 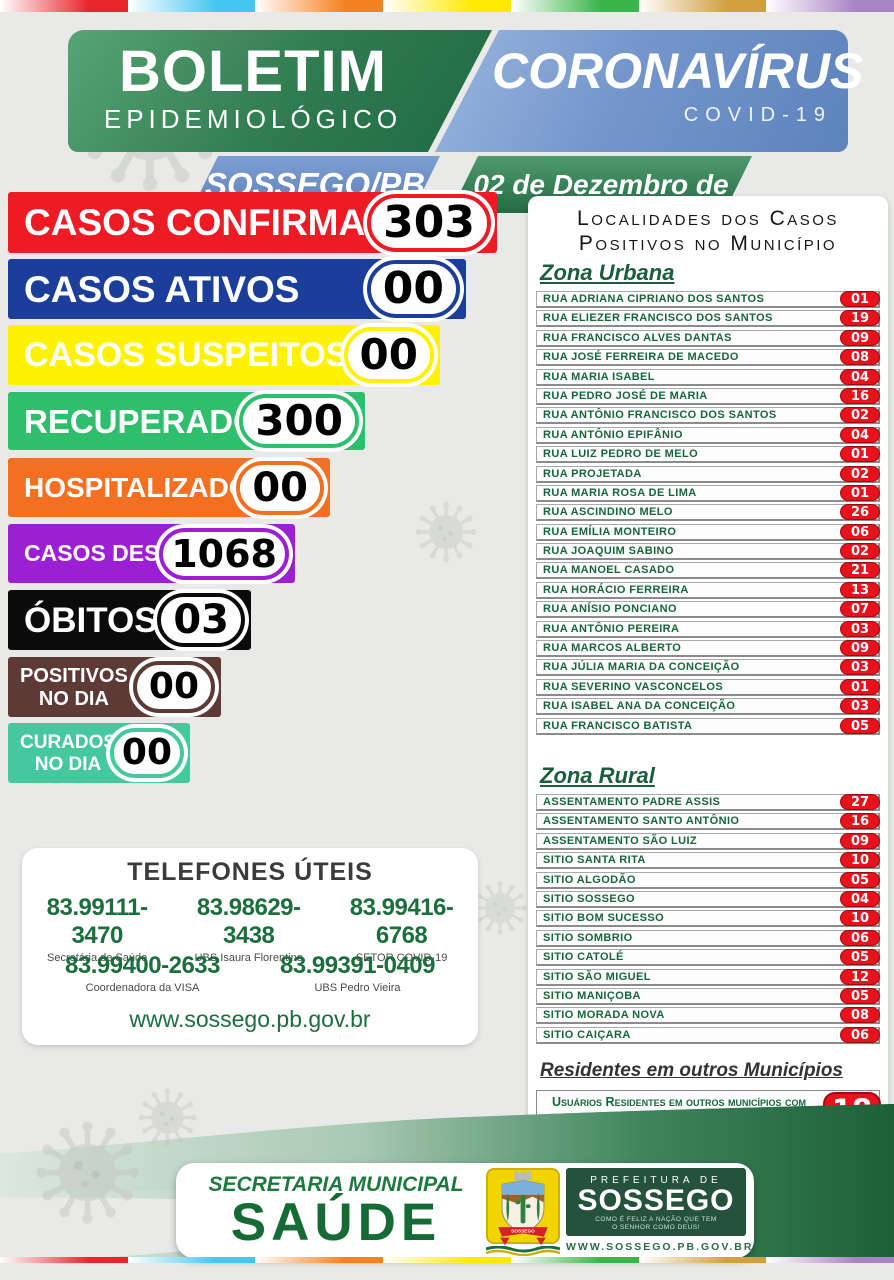 What do you see at coordinates (250, 872) in the screenshot?
I see `phones-title: TELEFONES ÚTEIS` at bounding box center [250, 872].